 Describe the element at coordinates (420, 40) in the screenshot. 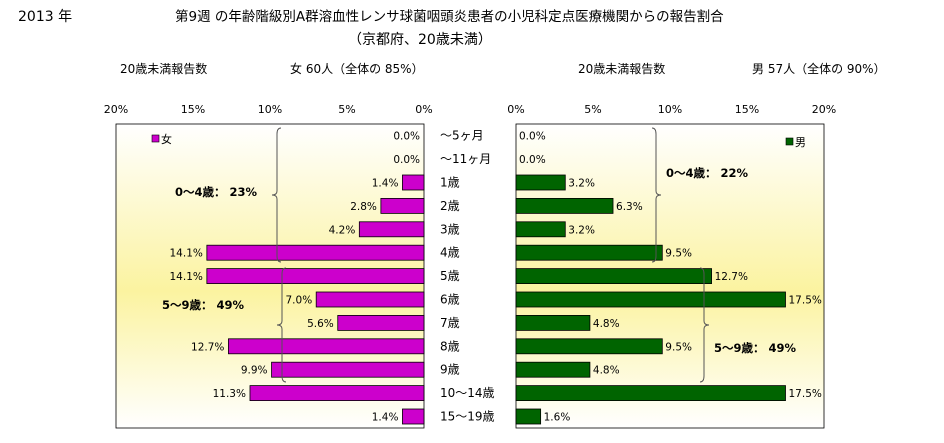

I see `chart-subtitle: （京都府、20歳未満）` at that location.